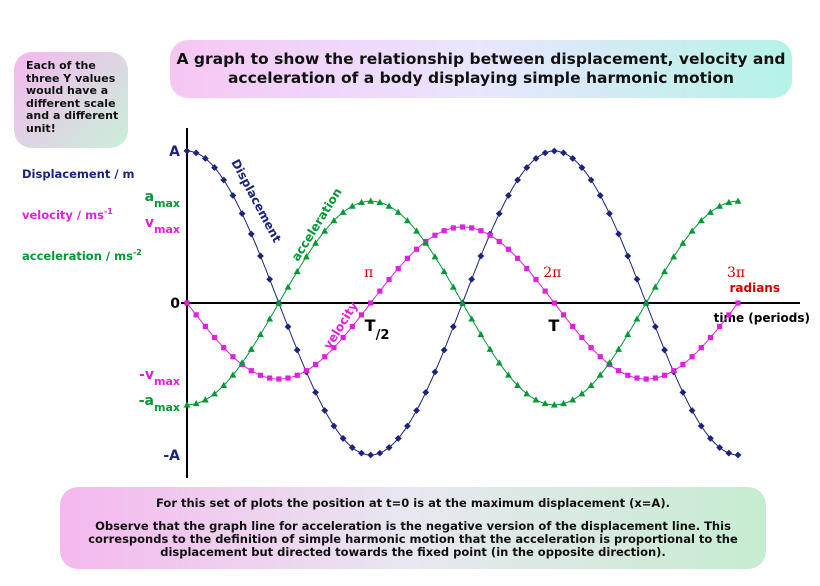  What do you see at coordinates (137, 252) in the screenshot?
I see `legend-acceleration-exponent: -2` at bounding box center [137, 252].